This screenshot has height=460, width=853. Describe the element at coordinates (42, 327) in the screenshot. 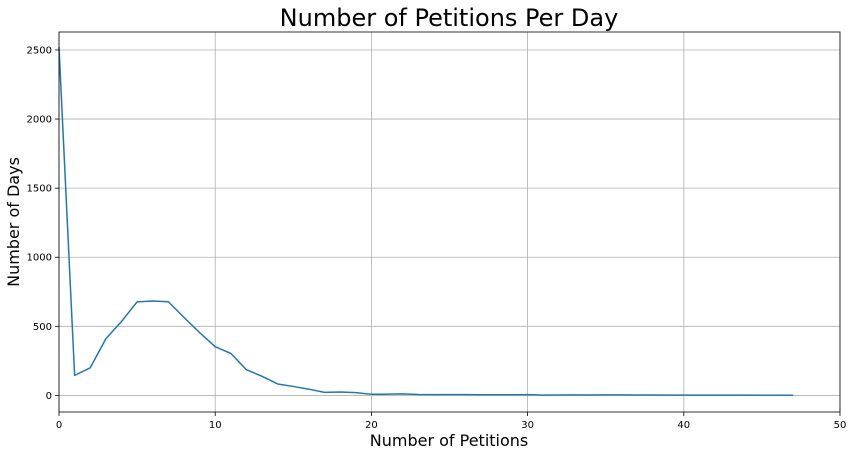

I see `y-tick-label: 500` at that location.